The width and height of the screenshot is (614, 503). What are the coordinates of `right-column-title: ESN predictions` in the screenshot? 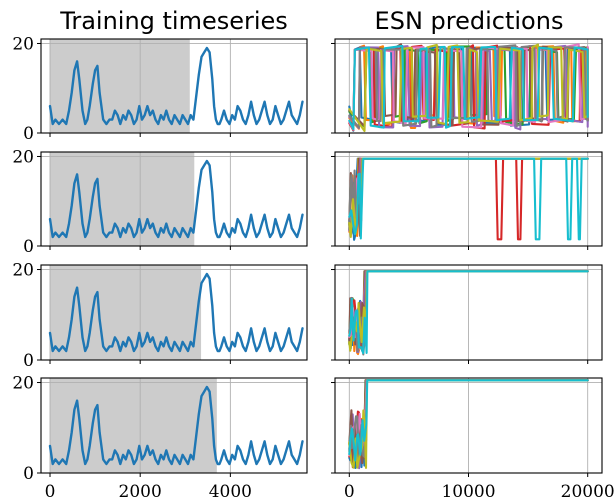 It's located at (469, 21).